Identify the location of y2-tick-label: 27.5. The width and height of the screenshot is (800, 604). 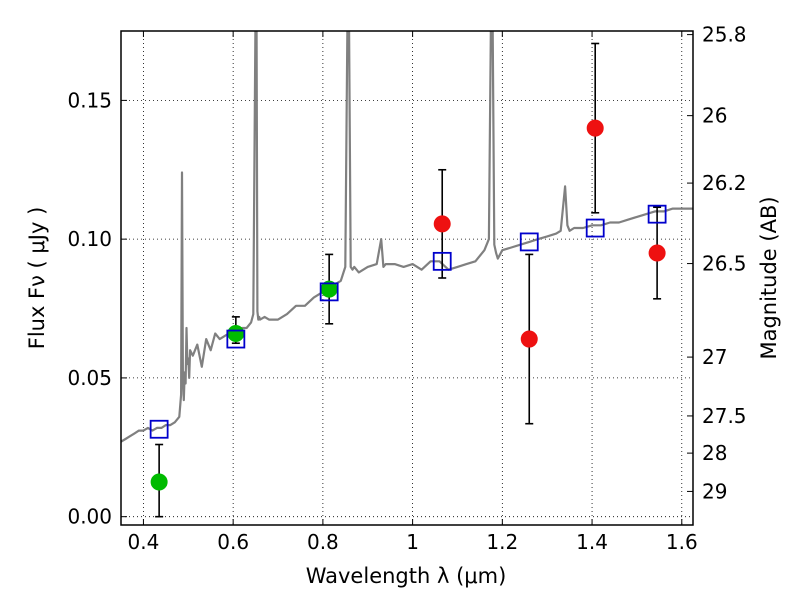
(724, 416).